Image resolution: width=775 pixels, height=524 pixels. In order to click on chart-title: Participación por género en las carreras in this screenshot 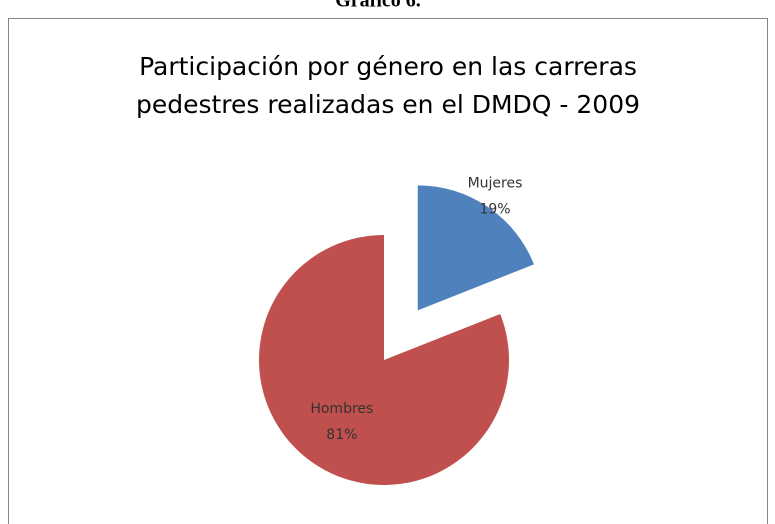, I will do `click(388, 66)`.